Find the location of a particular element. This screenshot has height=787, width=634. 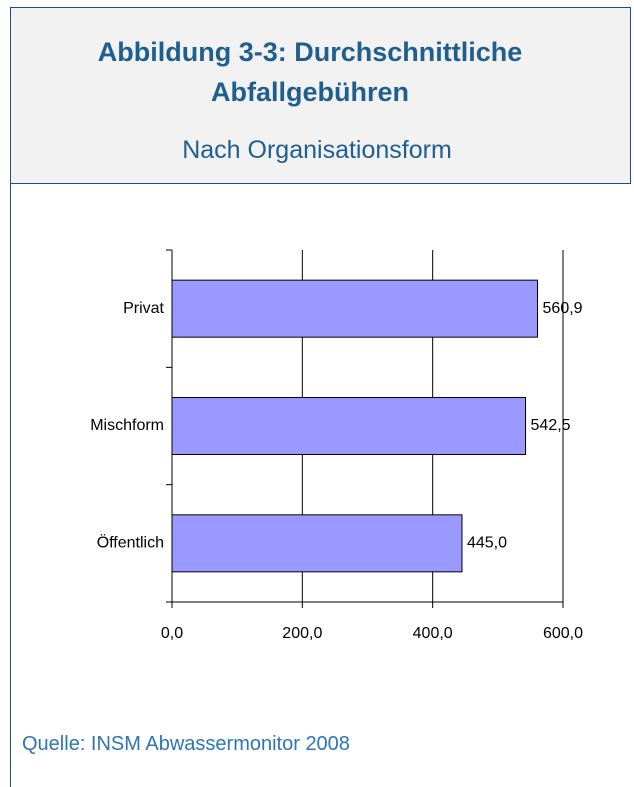

data-label: 542,5 is located at coordinates (551, 425).